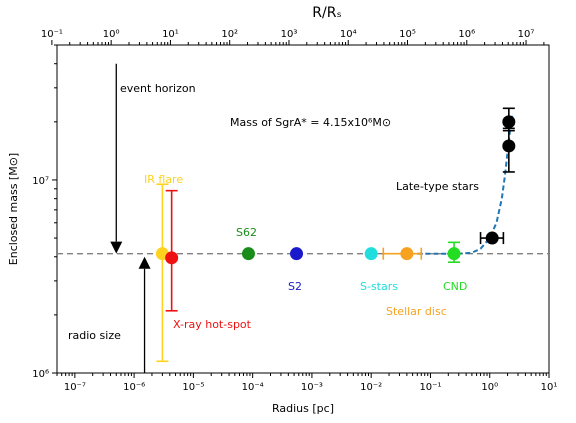 The width and height of the screenshot is (576, 423). Describe the element at coordinates (379, 286) in the screenshot. I see `label-s-stars: S-stars` at that location.